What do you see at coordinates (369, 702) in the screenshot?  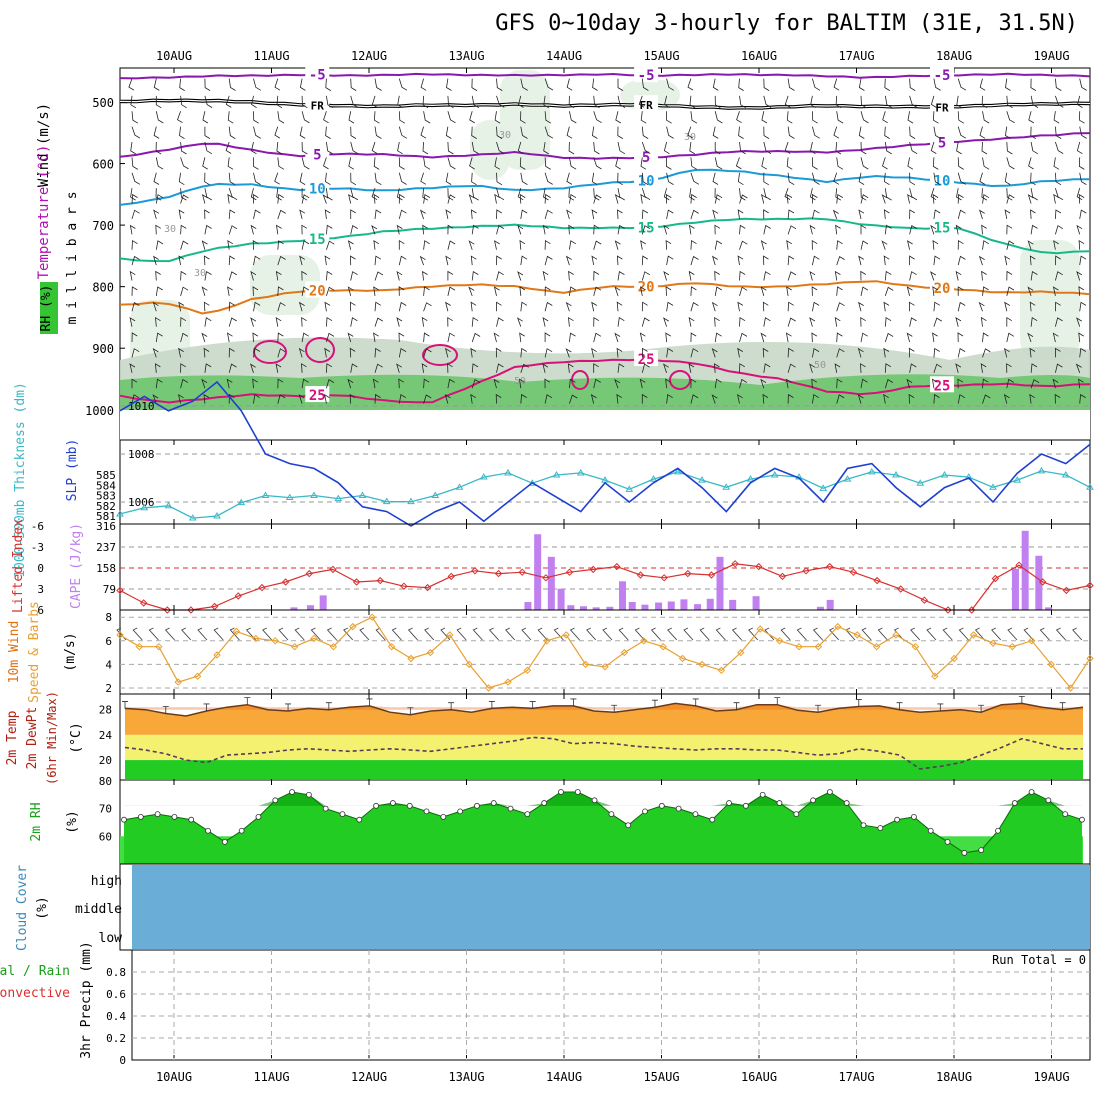 I see `temp-minmax-bar` at bounding box center [369, 702].